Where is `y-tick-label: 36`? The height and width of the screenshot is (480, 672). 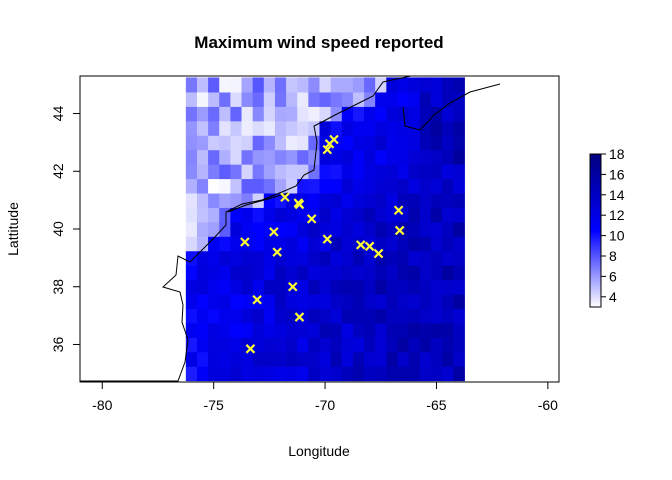 y-tick-label: 36 is located at coordinates (58, 344).